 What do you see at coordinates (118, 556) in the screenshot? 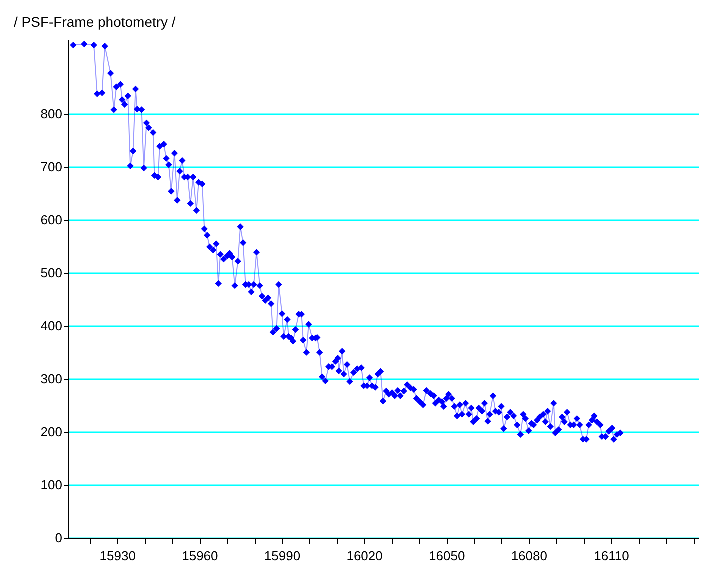
I see `x-tick-label: 15930` at bounding box center [118, 556].